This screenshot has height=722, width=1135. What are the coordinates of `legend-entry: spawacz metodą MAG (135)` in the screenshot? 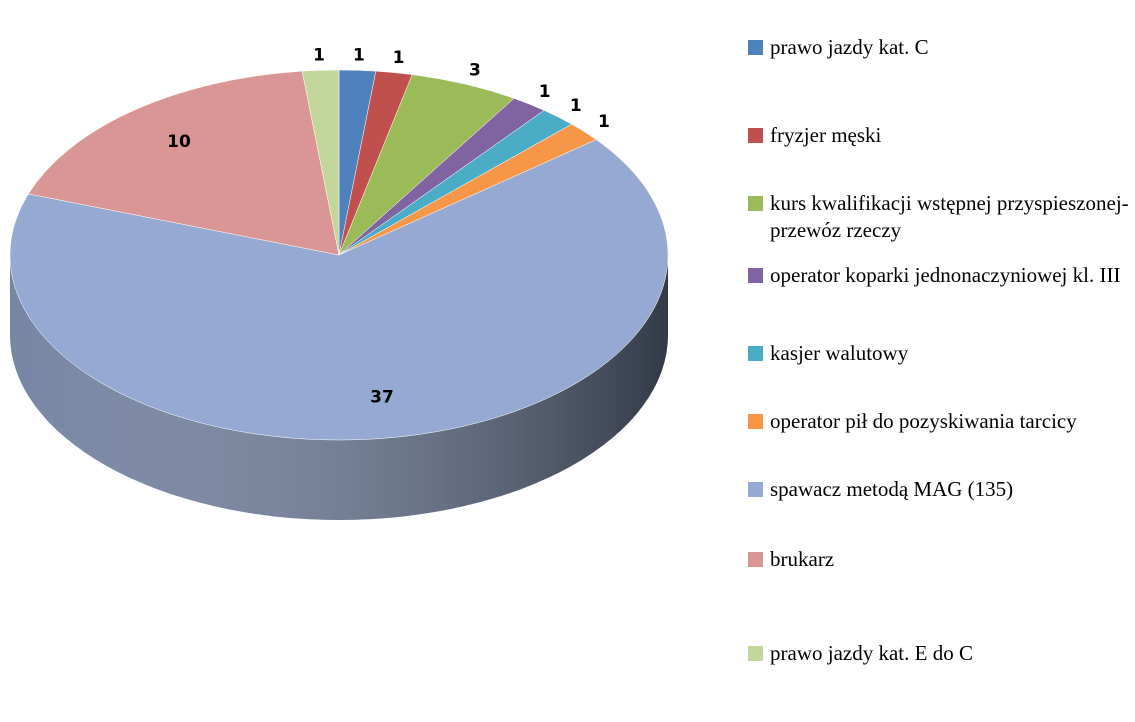 It's located at (940, 489).